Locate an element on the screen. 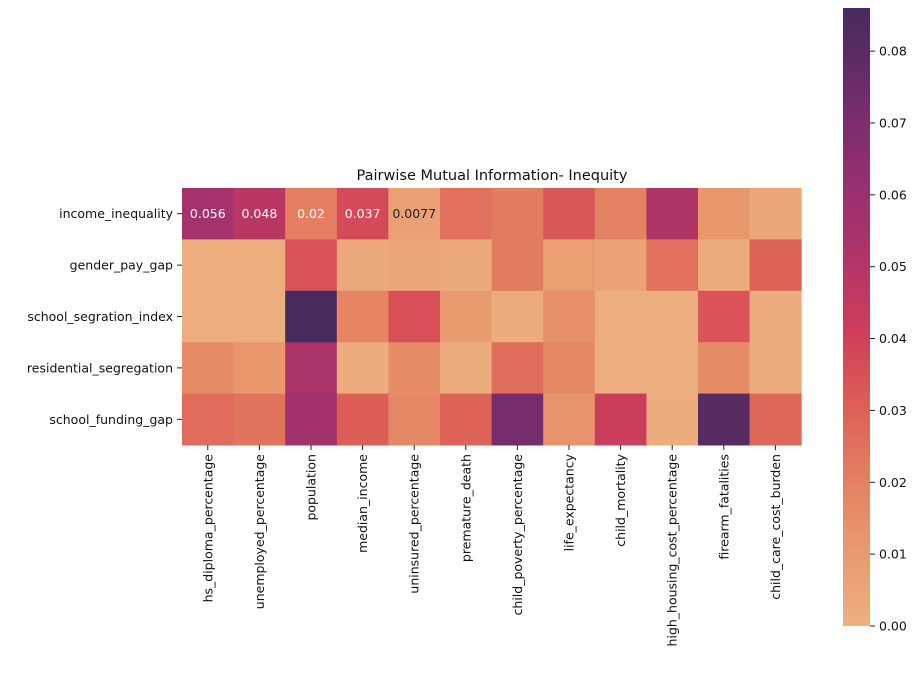 This screenshot has height=680, width=922. cell-annotation: 0.056 is located at coordinates (208, 213).